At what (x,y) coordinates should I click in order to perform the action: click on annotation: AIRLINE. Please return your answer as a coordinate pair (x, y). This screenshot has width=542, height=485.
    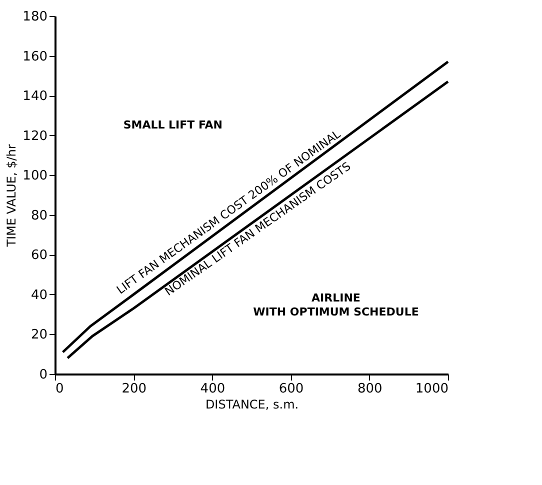
    Looking at the image, I should click on (336, 297).